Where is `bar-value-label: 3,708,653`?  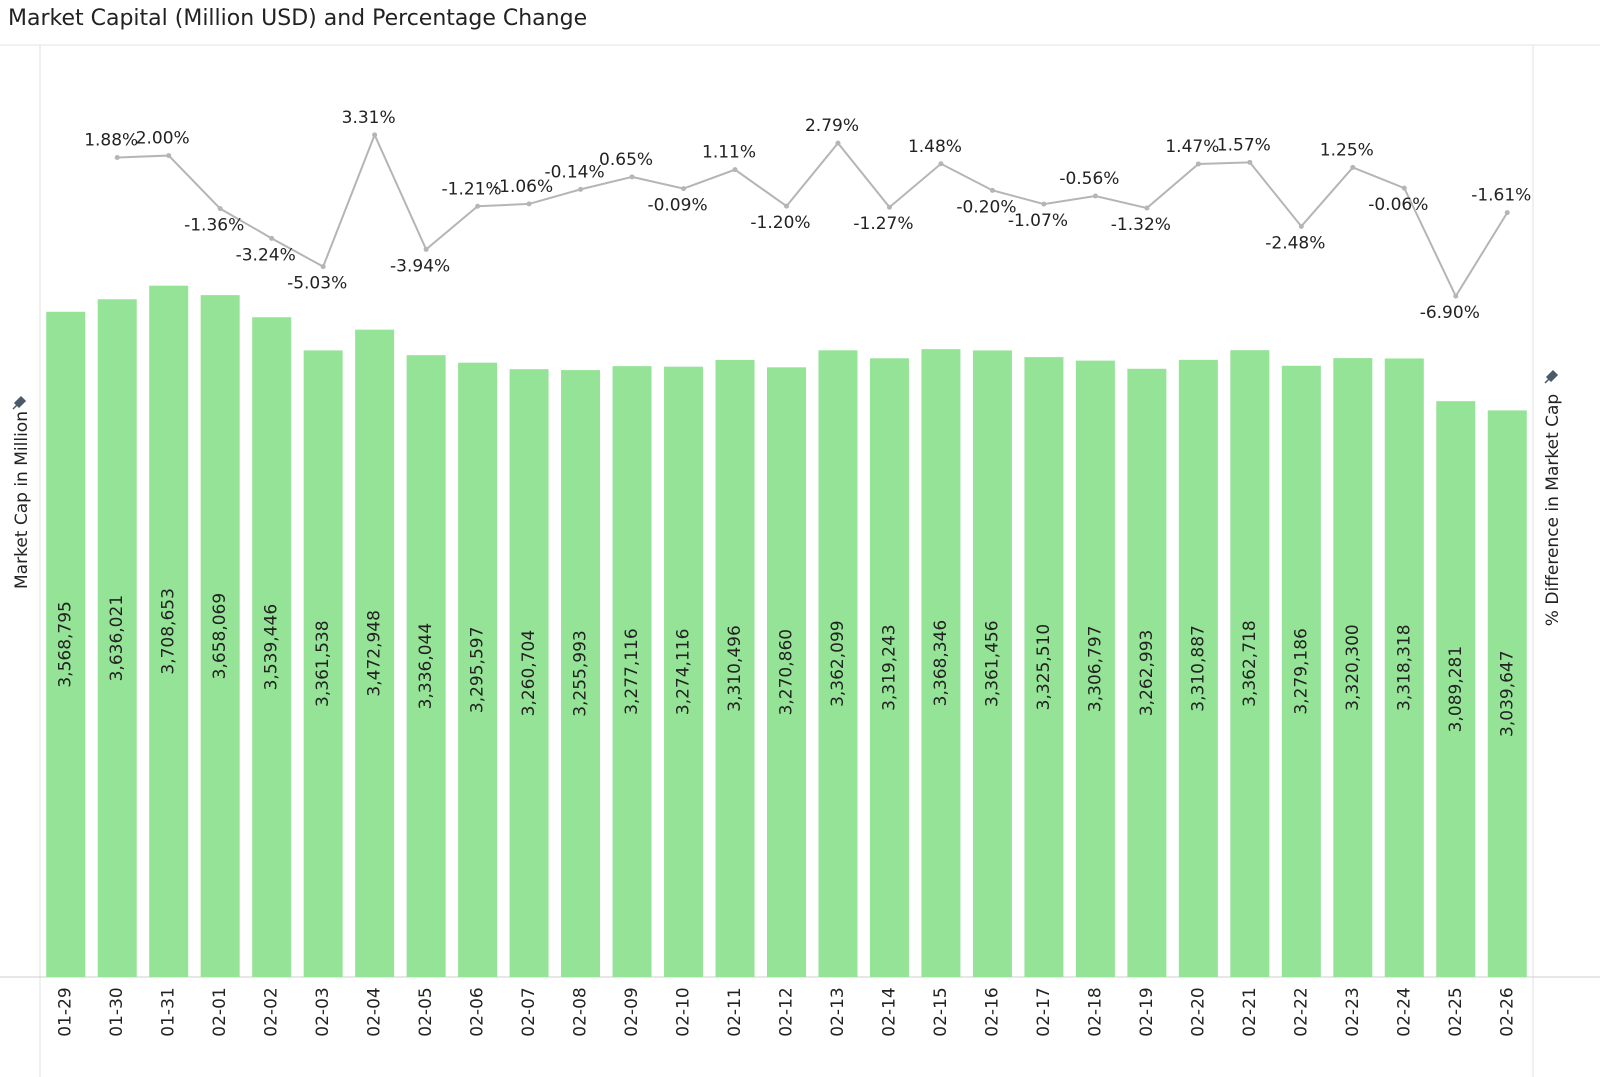
bar-value-label: 3,708,653 is located at coordinates (169, 631).